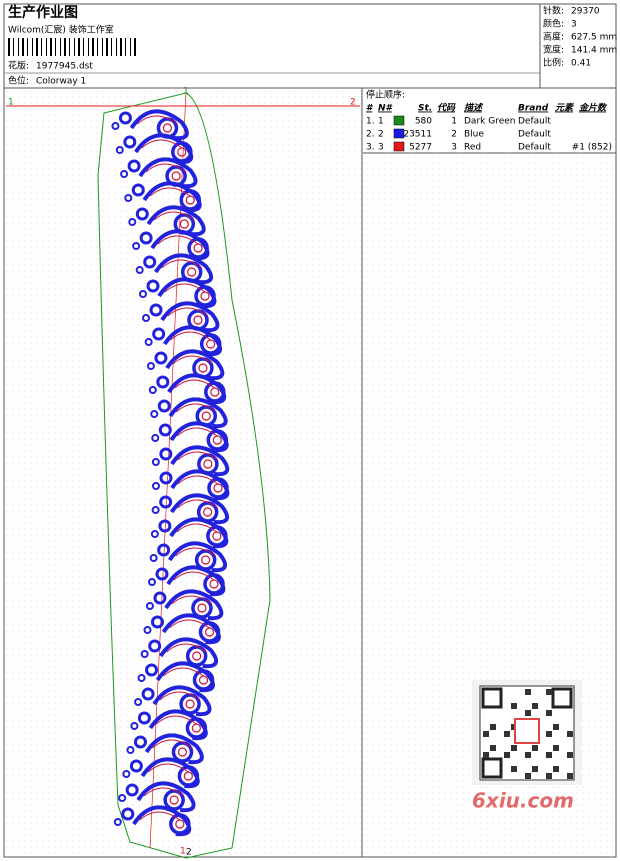  What do you see at coordinates (593, 108) in the screenshot?
I see `column-header: 金片数` at bounding box center [593, 108].